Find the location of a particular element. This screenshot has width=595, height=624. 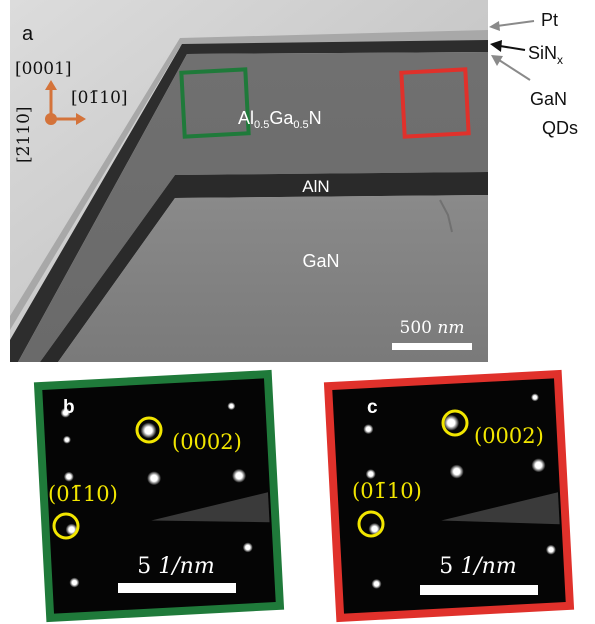

panel-b-spot1-label: (0002) is located at coordinates (207, 442).